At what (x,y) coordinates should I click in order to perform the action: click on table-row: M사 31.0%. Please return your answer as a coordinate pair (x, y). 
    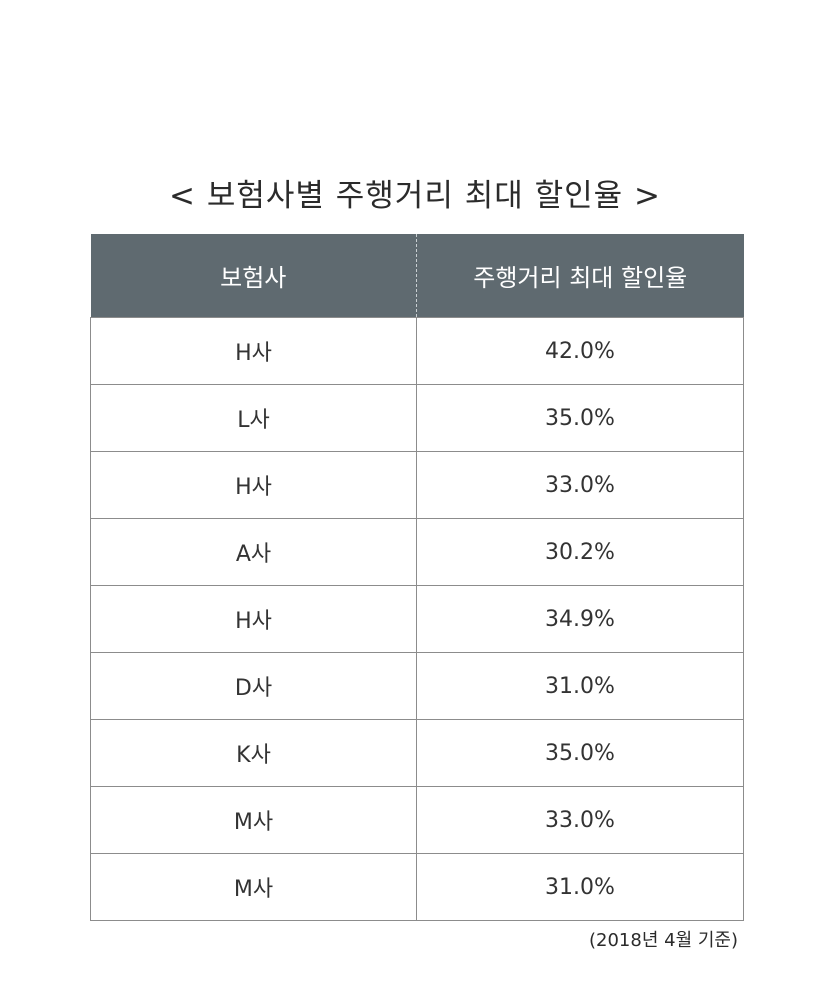
    Looking at the image, I should click on (417, 887).